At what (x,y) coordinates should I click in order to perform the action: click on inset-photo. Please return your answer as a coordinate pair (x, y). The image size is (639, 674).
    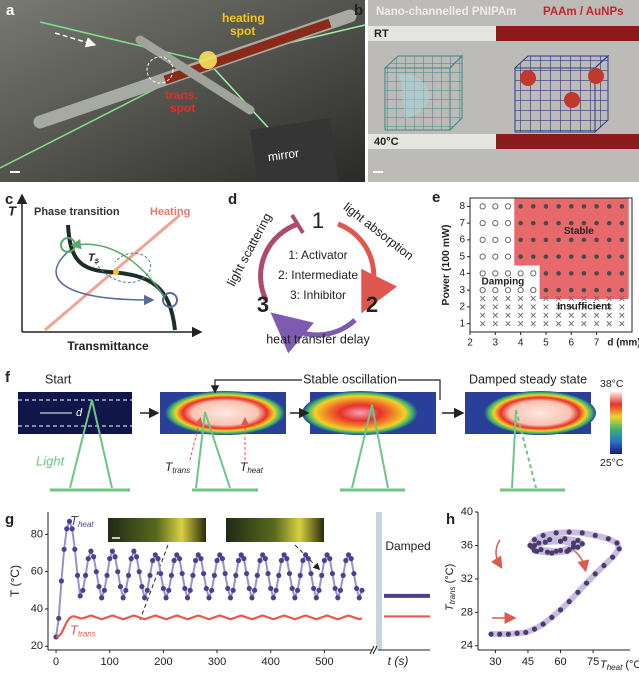
    Looking at the image, I should click on (275, 530).